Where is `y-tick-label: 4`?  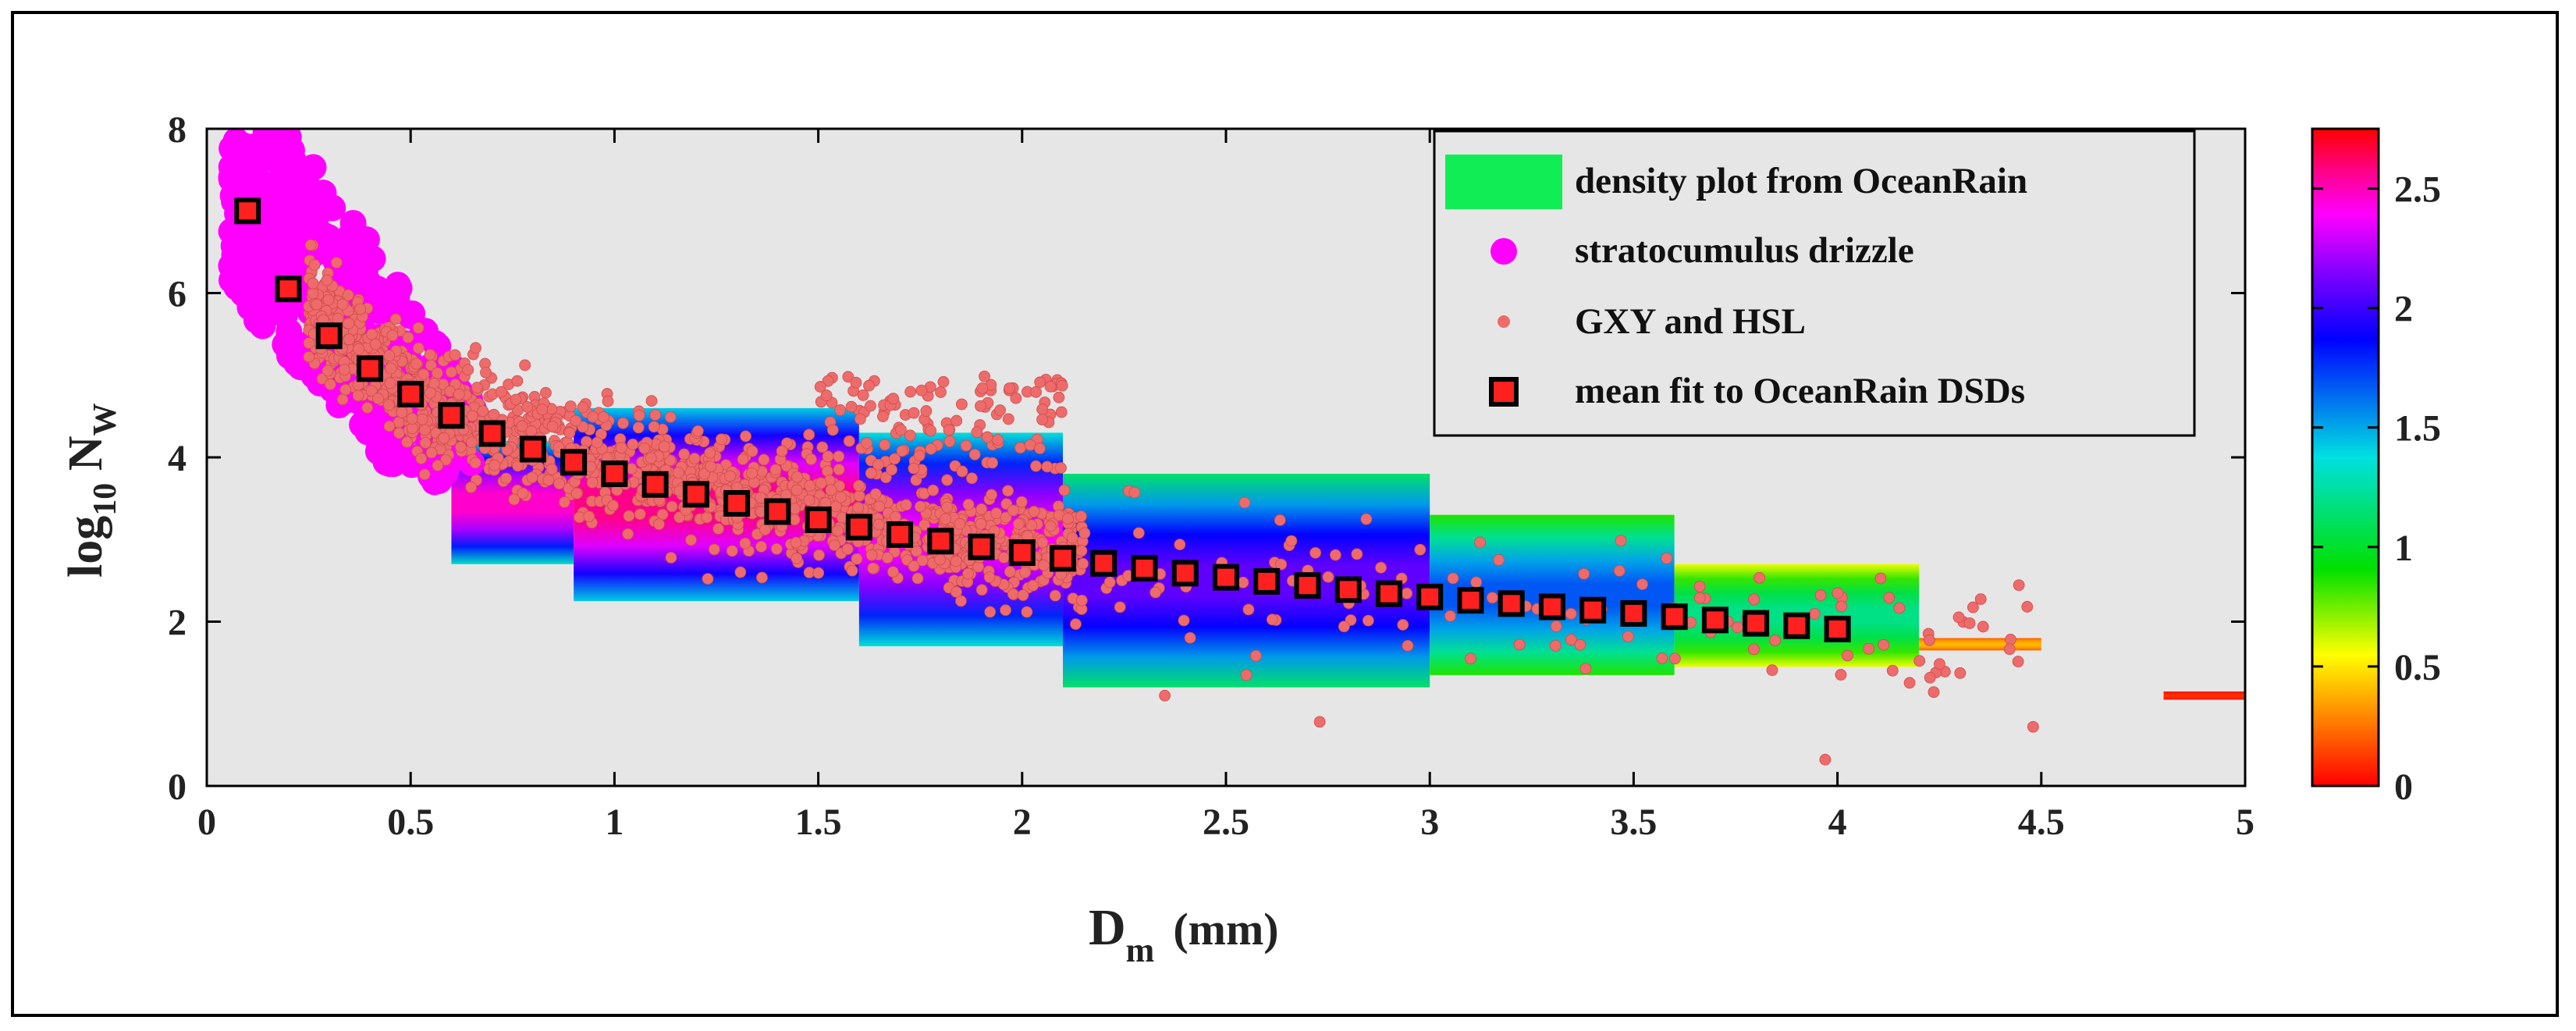 y-tick-label: 4 is located at coordinates (177, 458).